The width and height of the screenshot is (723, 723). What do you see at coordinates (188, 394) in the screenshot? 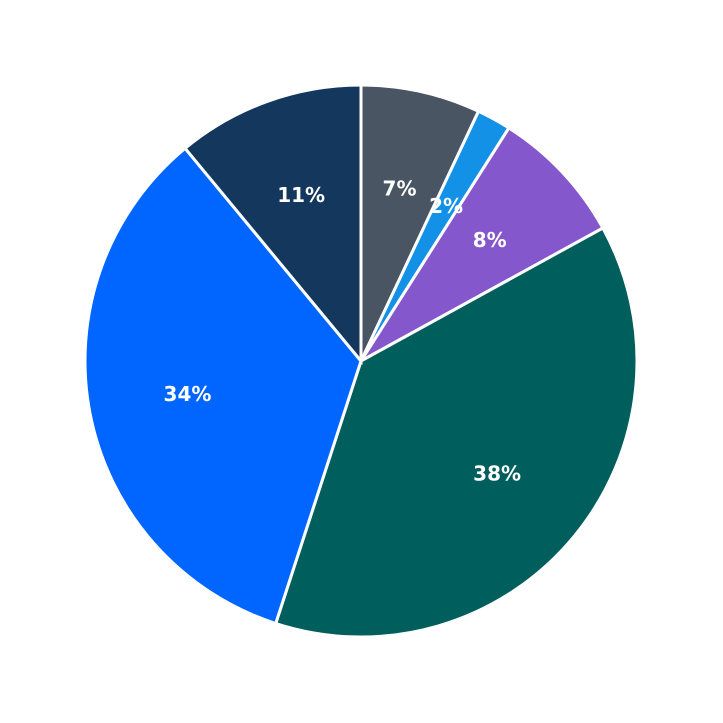
I see `slice-percent-label: 34%` at bounding box center [188, 394].